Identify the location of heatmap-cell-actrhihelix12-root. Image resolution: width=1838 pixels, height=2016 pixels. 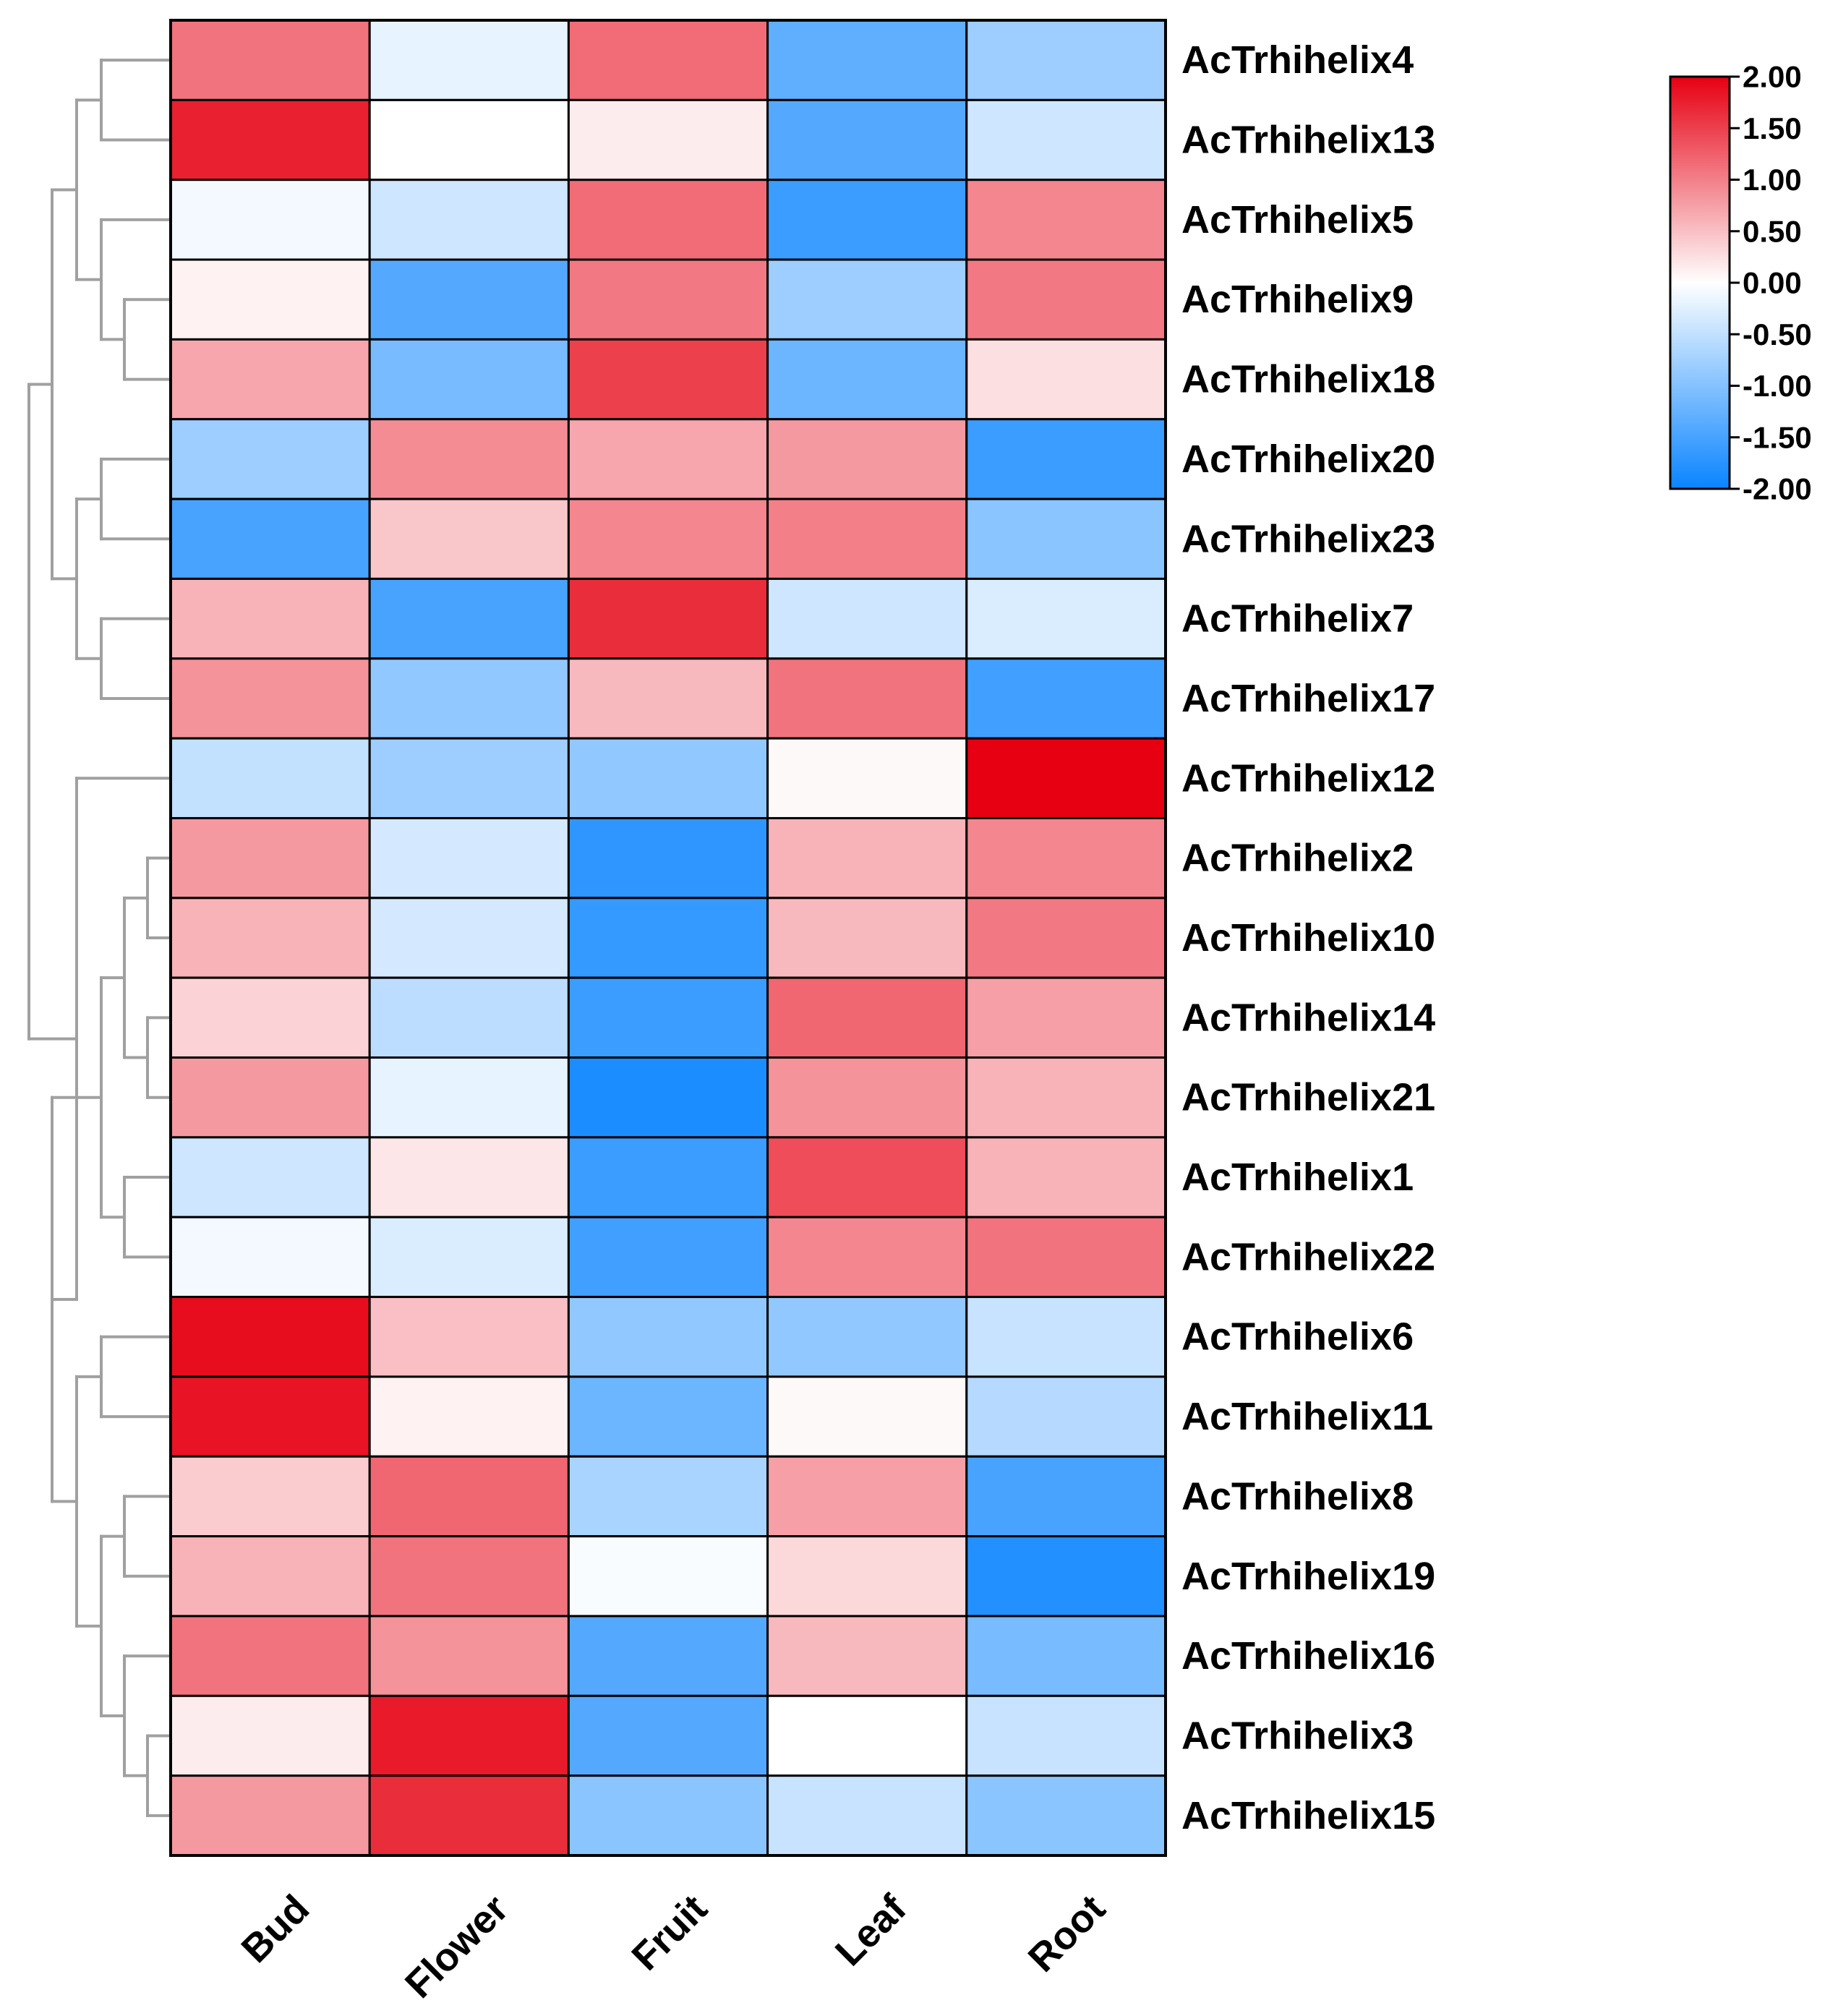
(1066, 778).